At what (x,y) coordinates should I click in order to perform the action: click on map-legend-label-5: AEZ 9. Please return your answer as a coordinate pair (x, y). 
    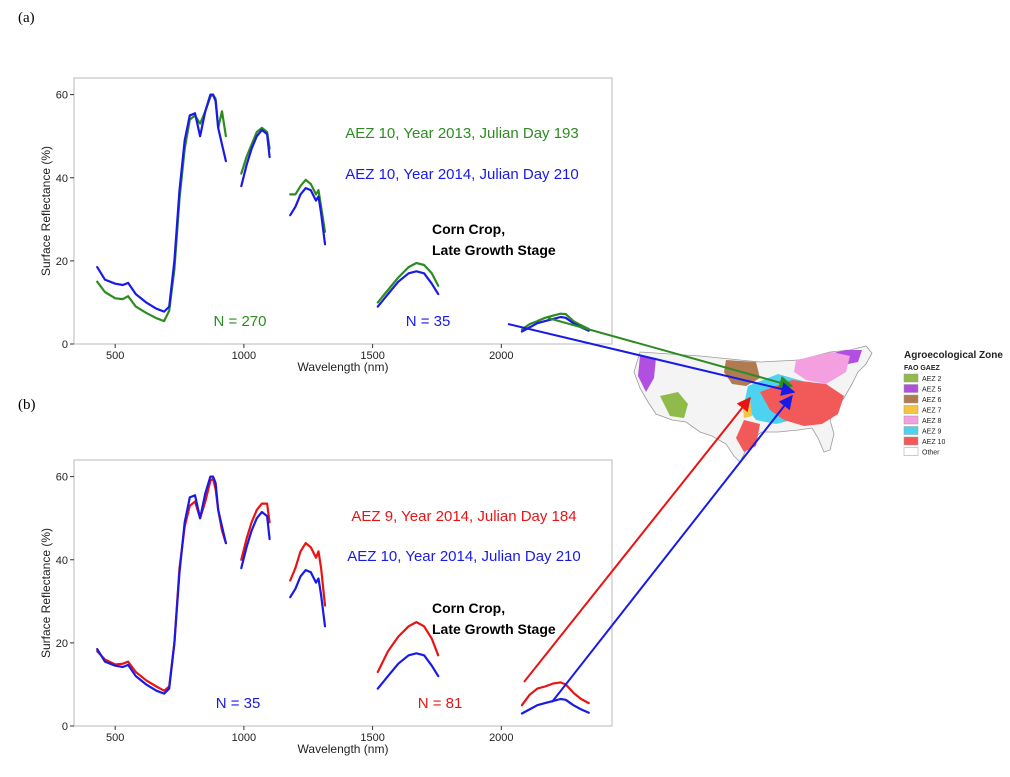
    Looking at the image, I should click on (932, 432).